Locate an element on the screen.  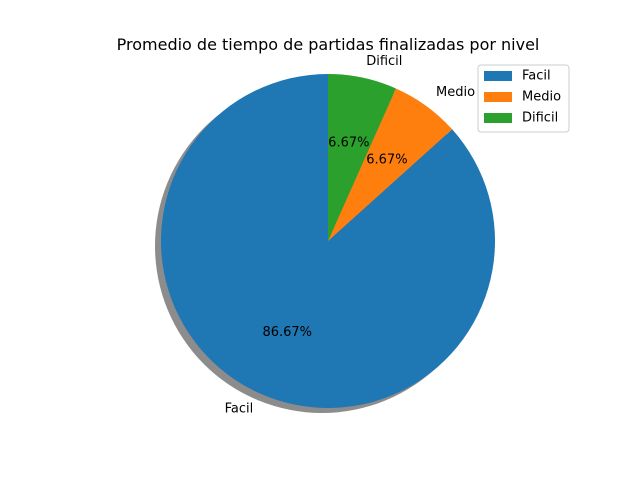
slice-label-facil: Facil is located at coordinates (239, 408).